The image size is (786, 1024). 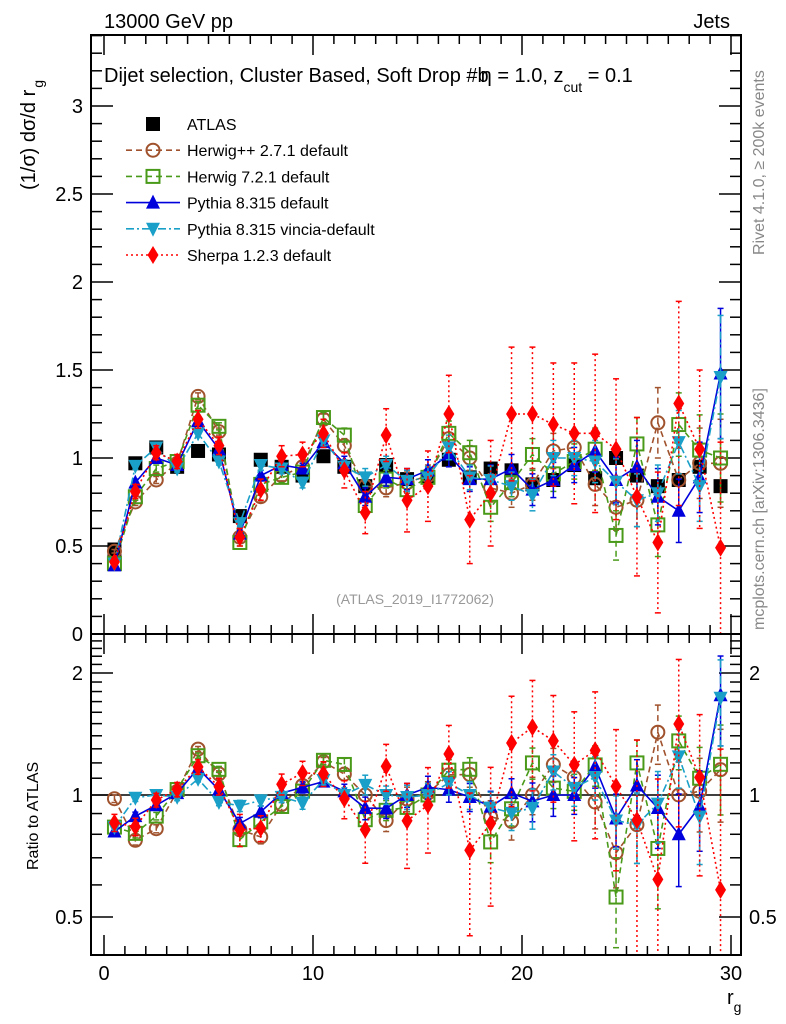 I want to click on main-ytick-label: 2.5, so click(x=69, y=195).